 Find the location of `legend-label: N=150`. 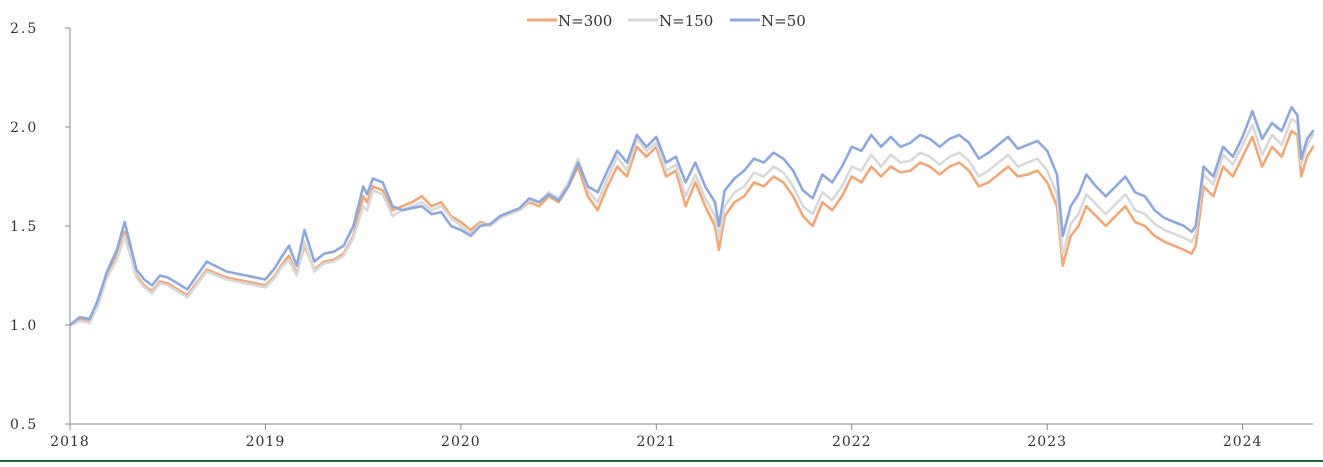

legend-label: N=150 is located at coordinates (686, 21).